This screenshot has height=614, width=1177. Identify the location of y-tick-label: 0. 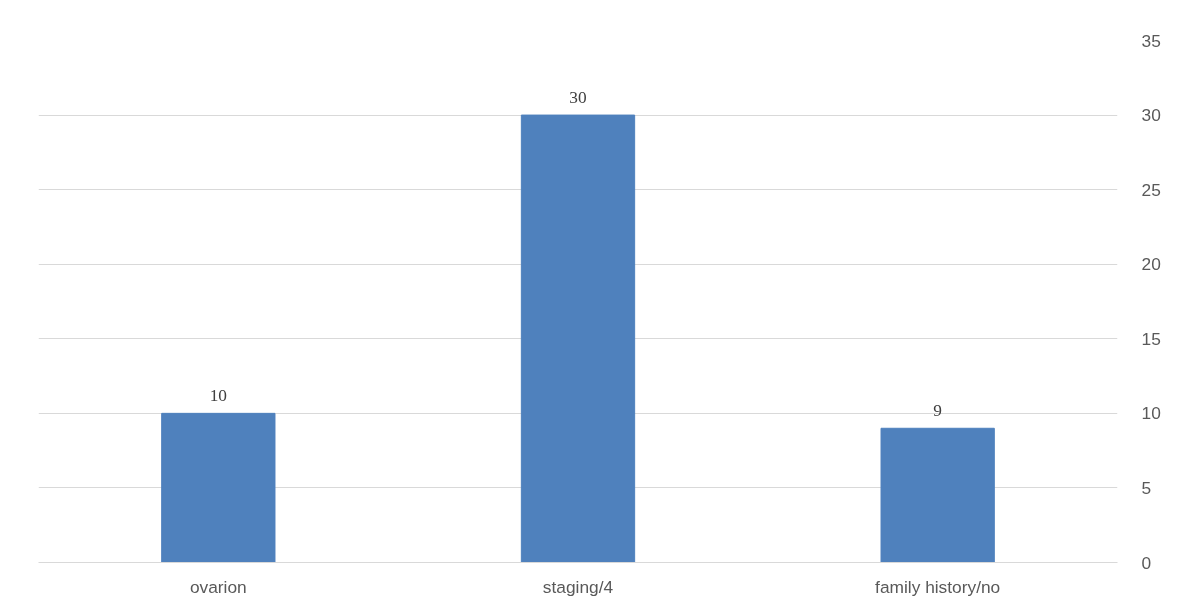
(1146, 562).